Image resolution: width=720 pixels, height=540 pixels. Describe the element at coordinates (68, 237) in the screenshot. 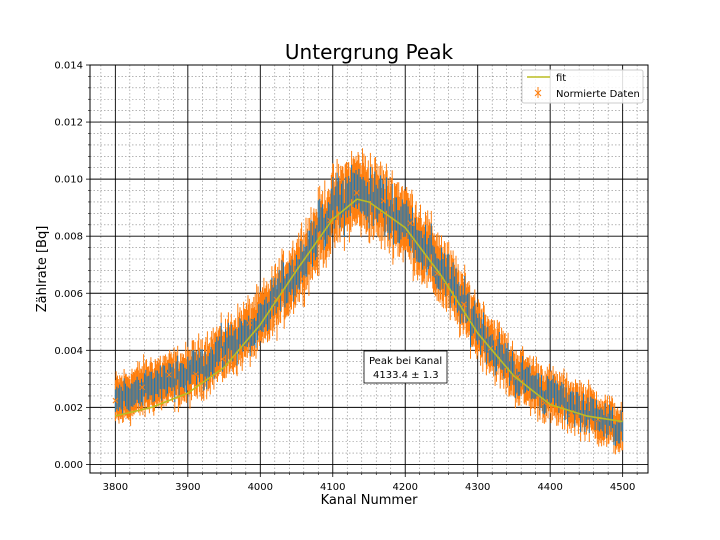

I see `y-tick-label: 0.008` at that location.